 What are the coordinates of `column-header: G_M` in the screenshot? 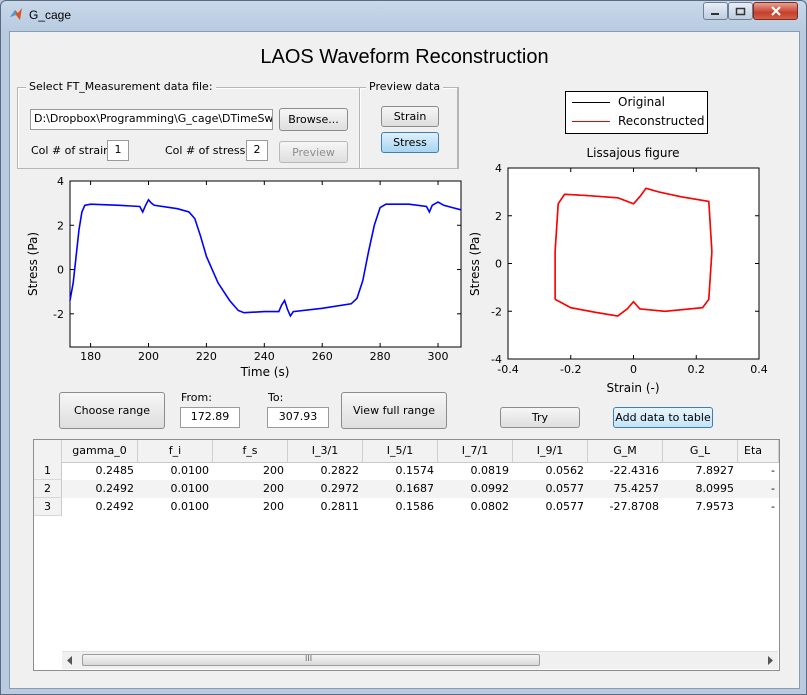 It's located at (625, 451).